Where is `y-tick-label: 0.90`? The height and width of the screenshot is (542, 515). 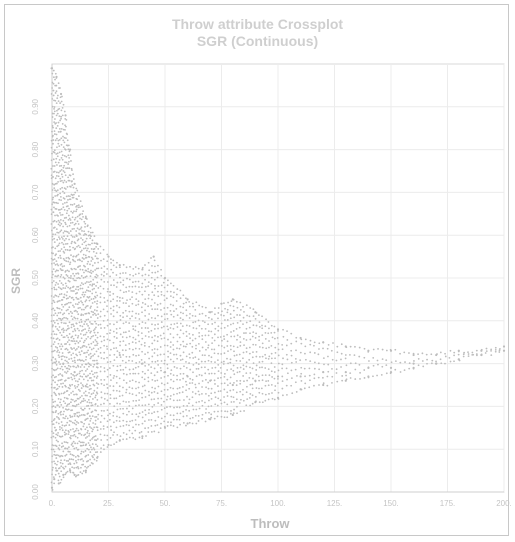 y-tick-label: 0.90 is located at coordinates (35, 106).